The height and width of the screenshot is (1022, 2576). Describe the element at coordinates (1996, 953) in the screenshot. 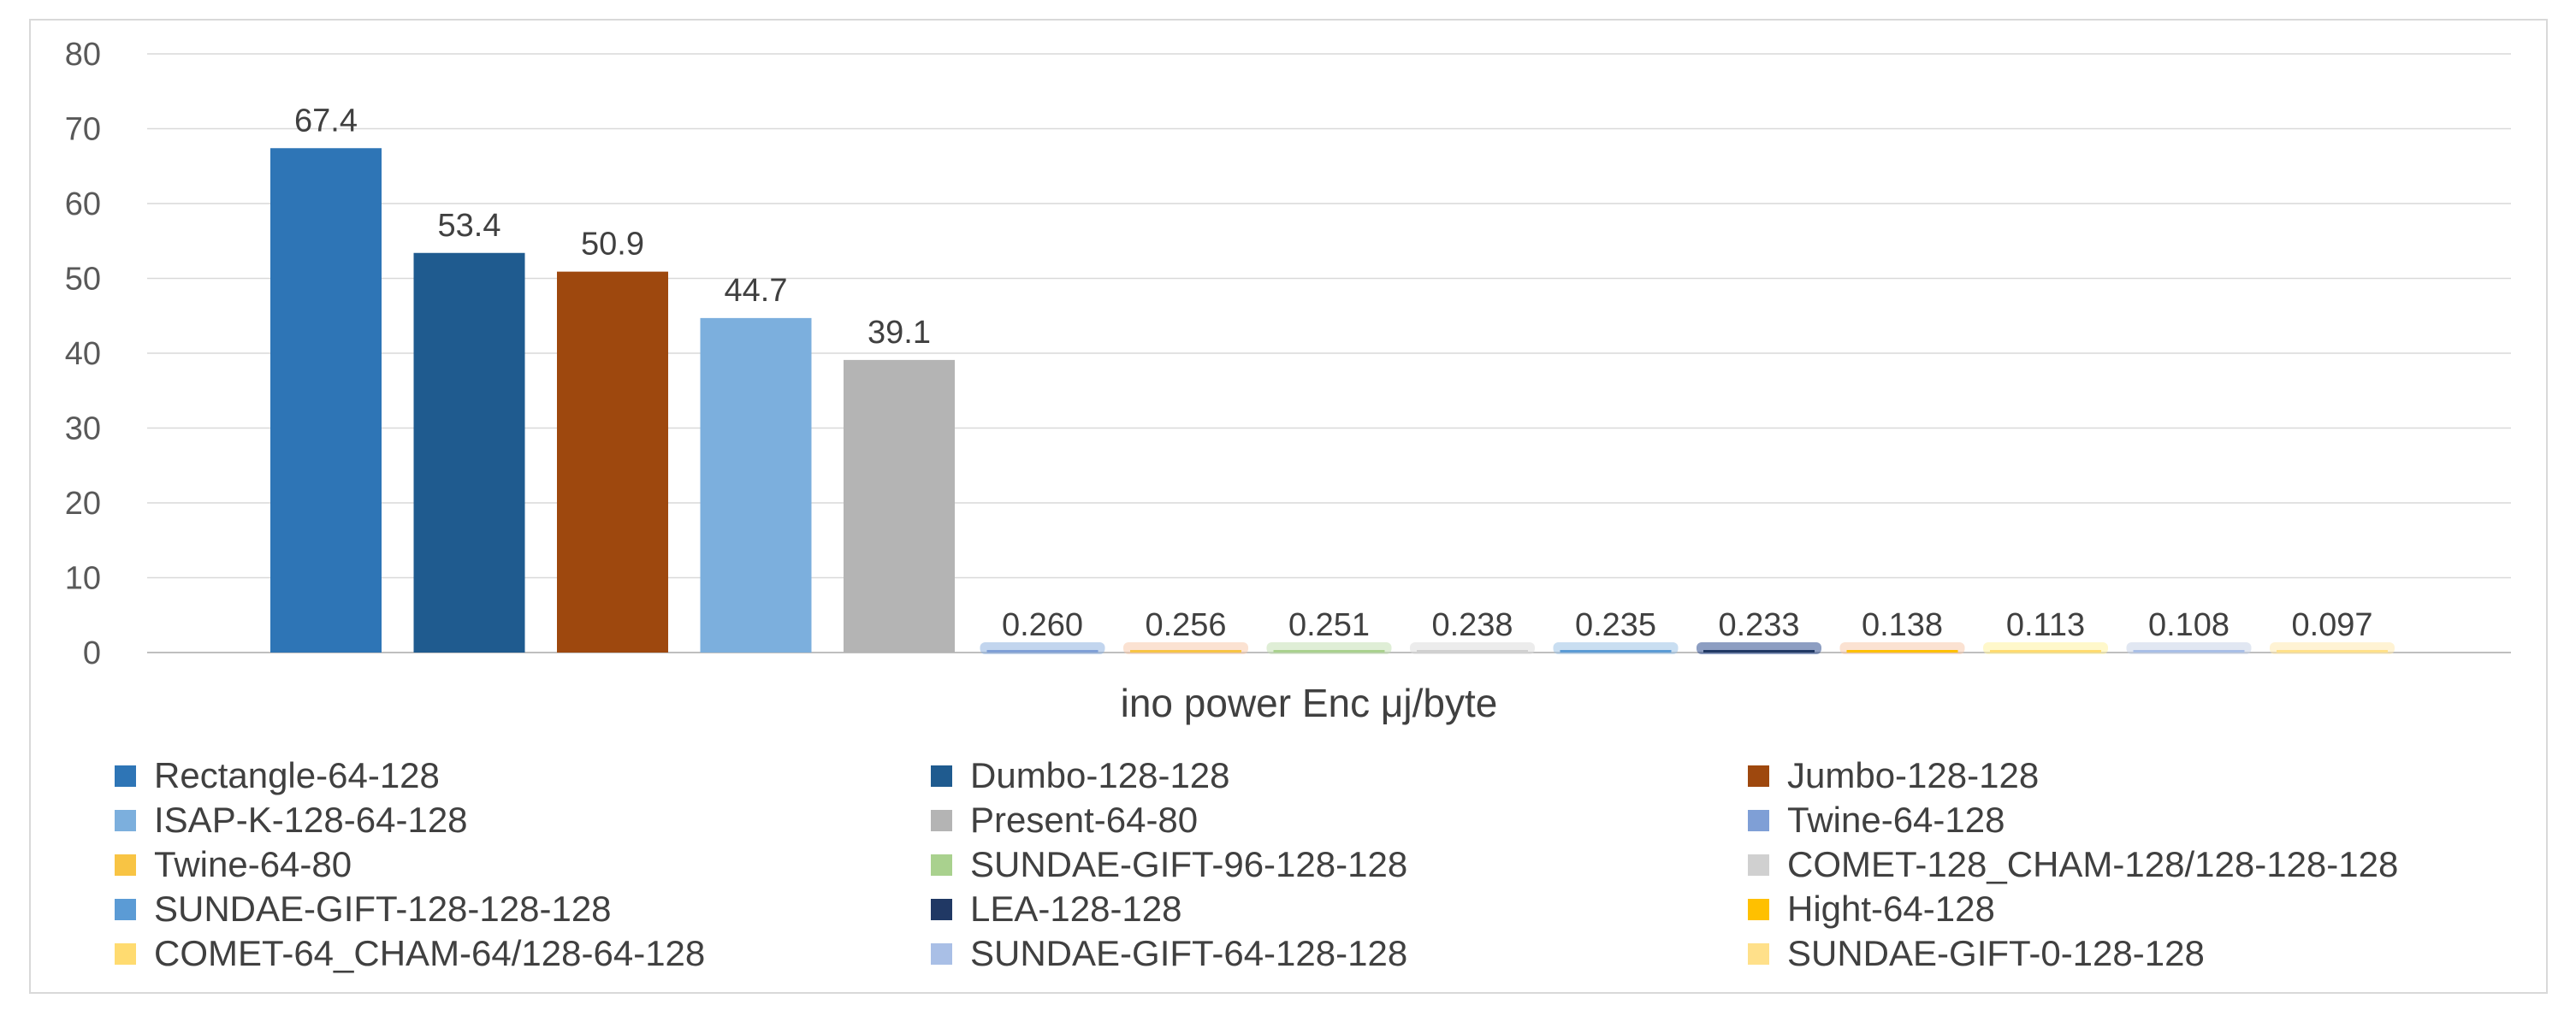

I see `legend-label: SUNDAE-GIFT-0-128-128` at that location.